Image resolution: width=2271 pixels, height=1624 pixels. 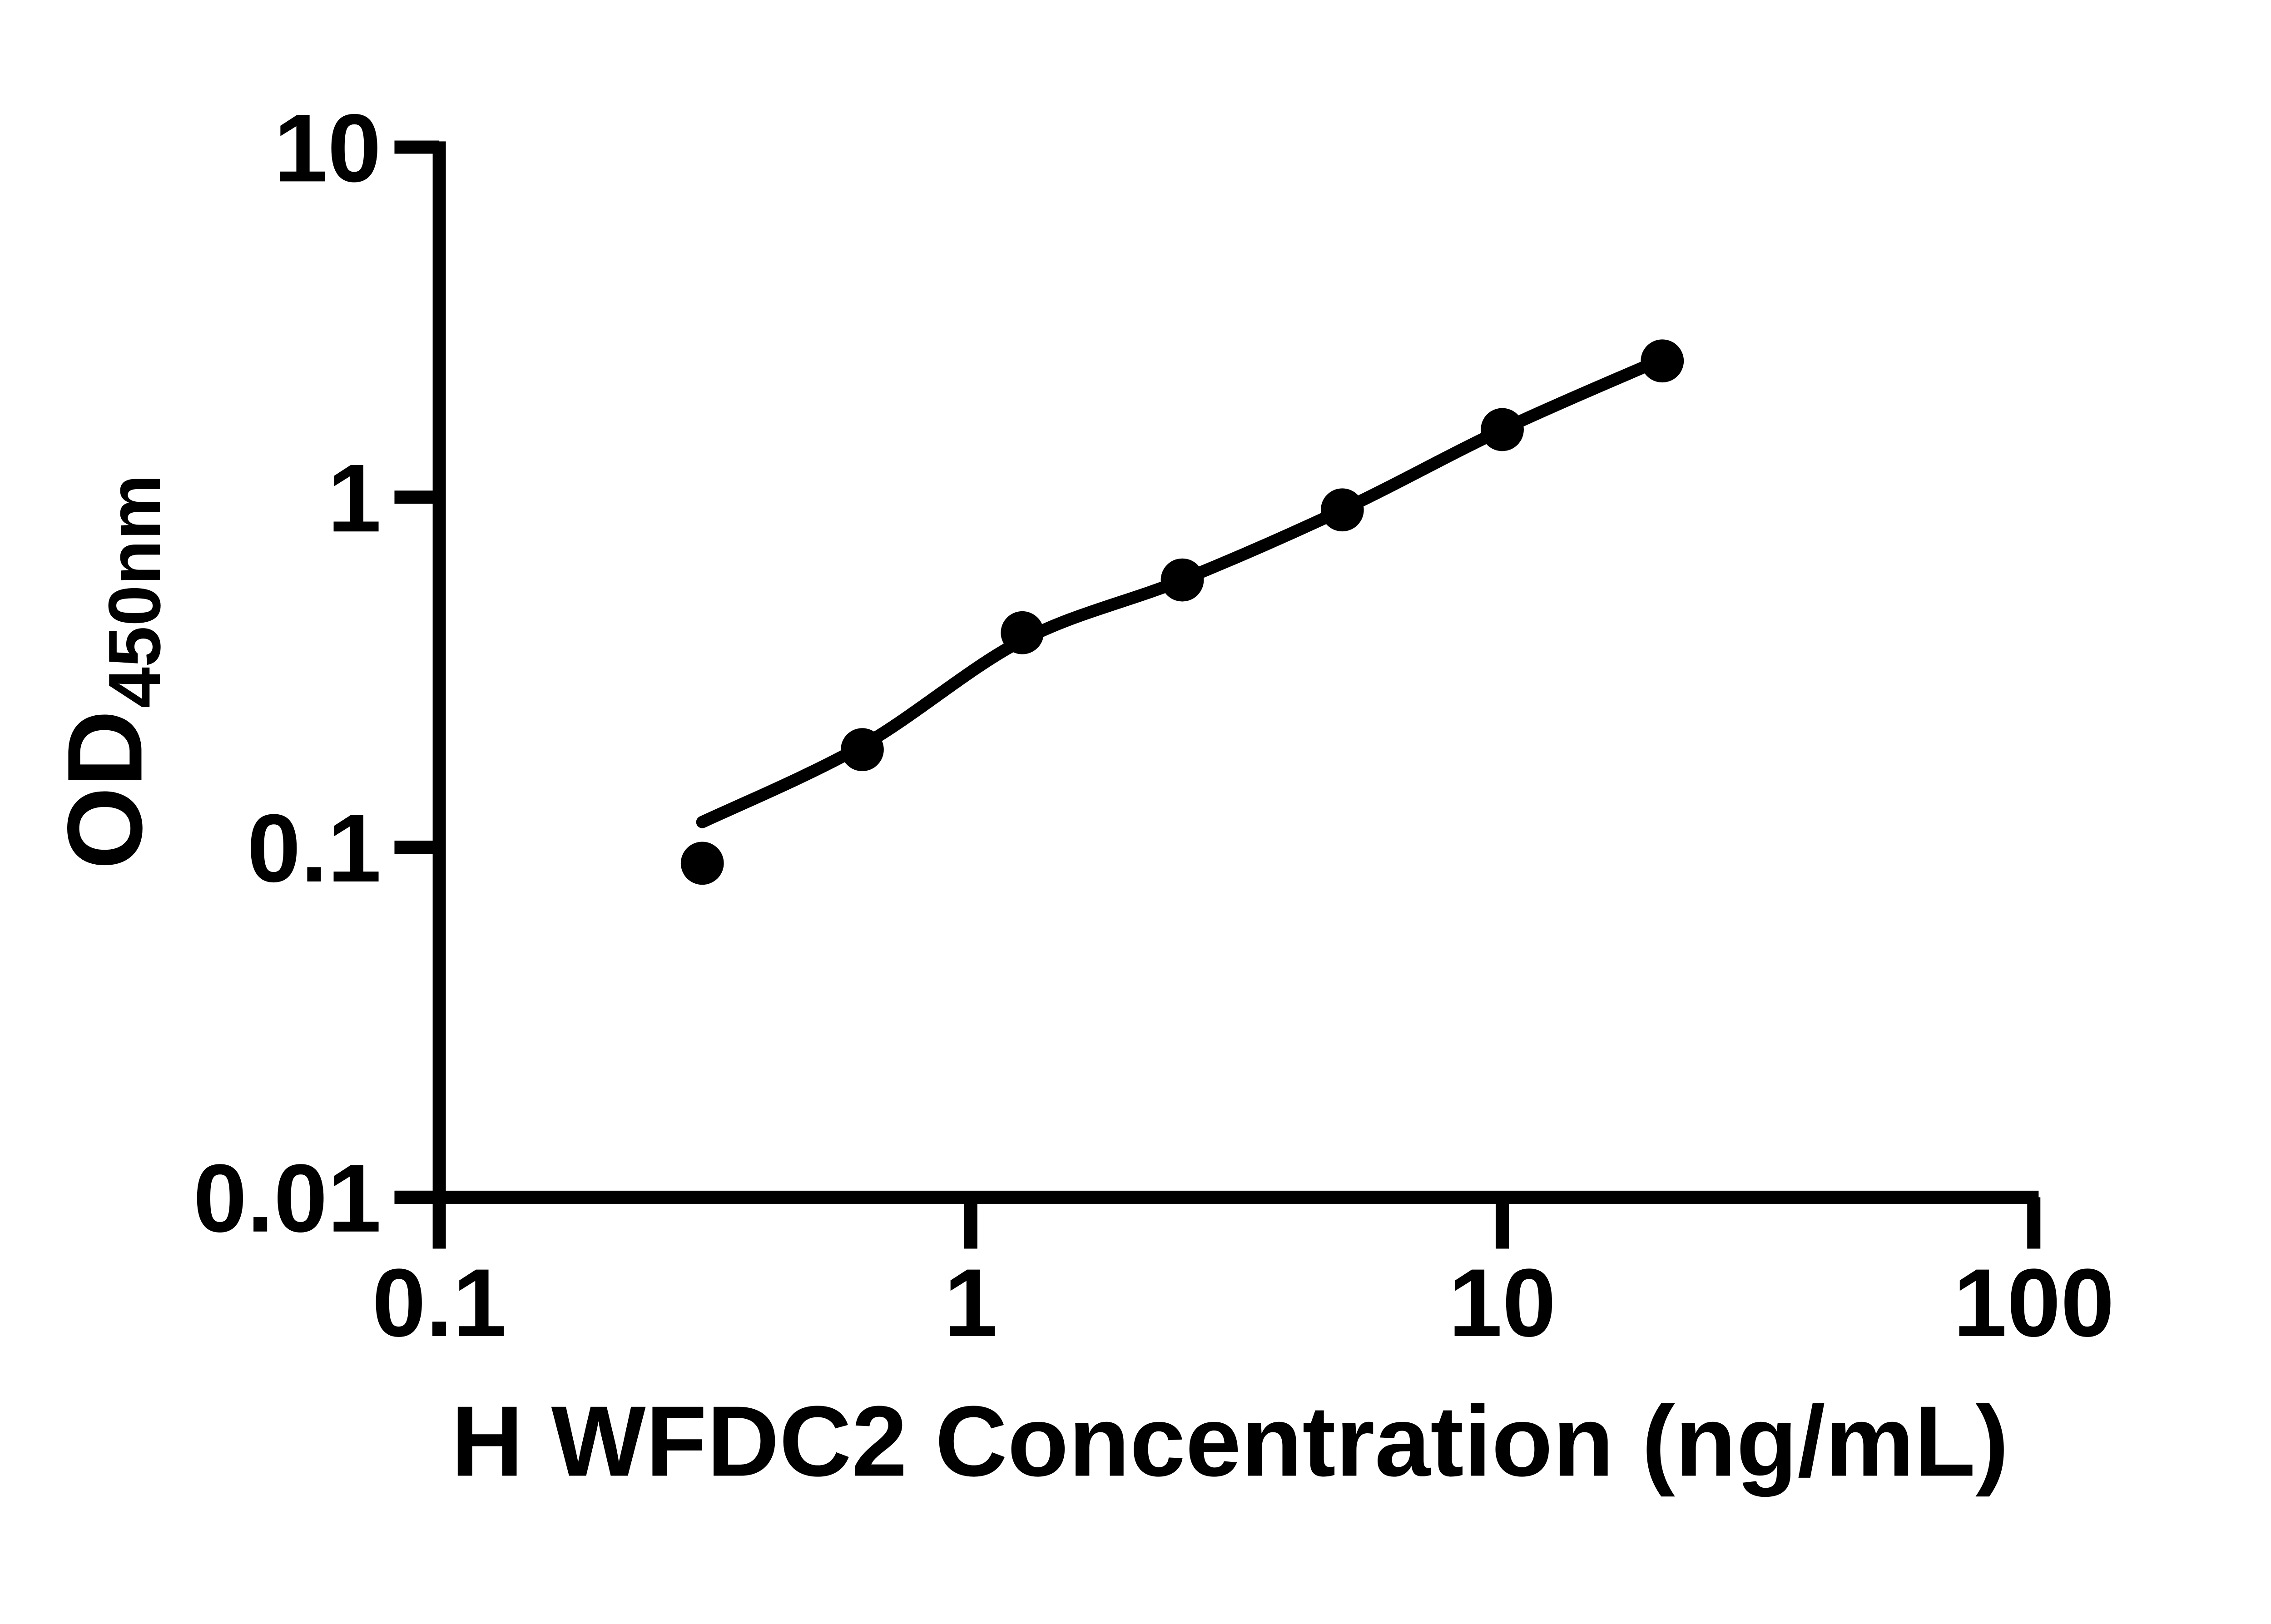 What do you see at coordinates (970, 1303) in the screenshot?
I see `x-tick-label: 1` at bounding box center [970, 1303].